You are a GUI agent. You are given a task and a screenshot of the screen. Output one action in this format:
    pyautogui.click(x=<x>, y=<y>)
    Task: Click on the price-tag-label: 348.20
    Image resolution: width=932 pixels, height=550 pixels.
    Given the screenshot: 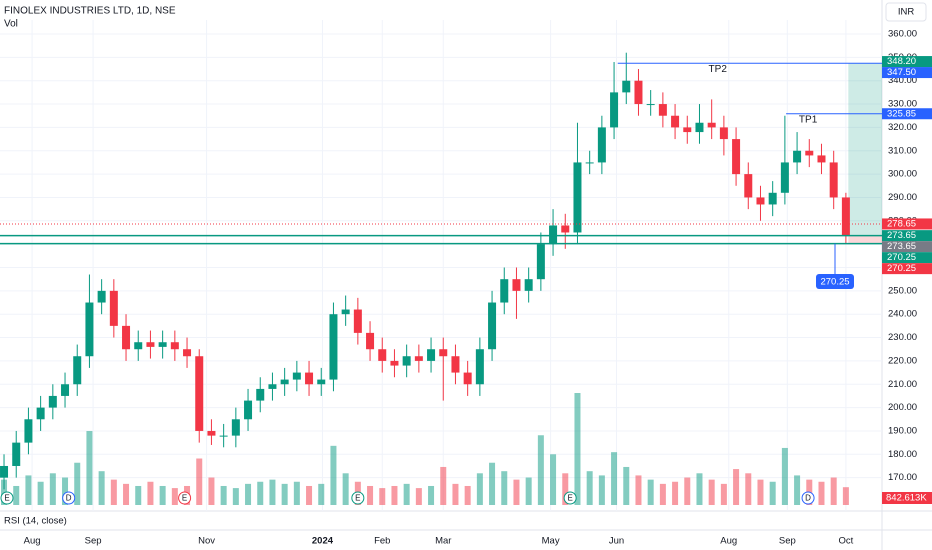 What is the action you would take?
    pyautogui.click(x=901, y=61)
    